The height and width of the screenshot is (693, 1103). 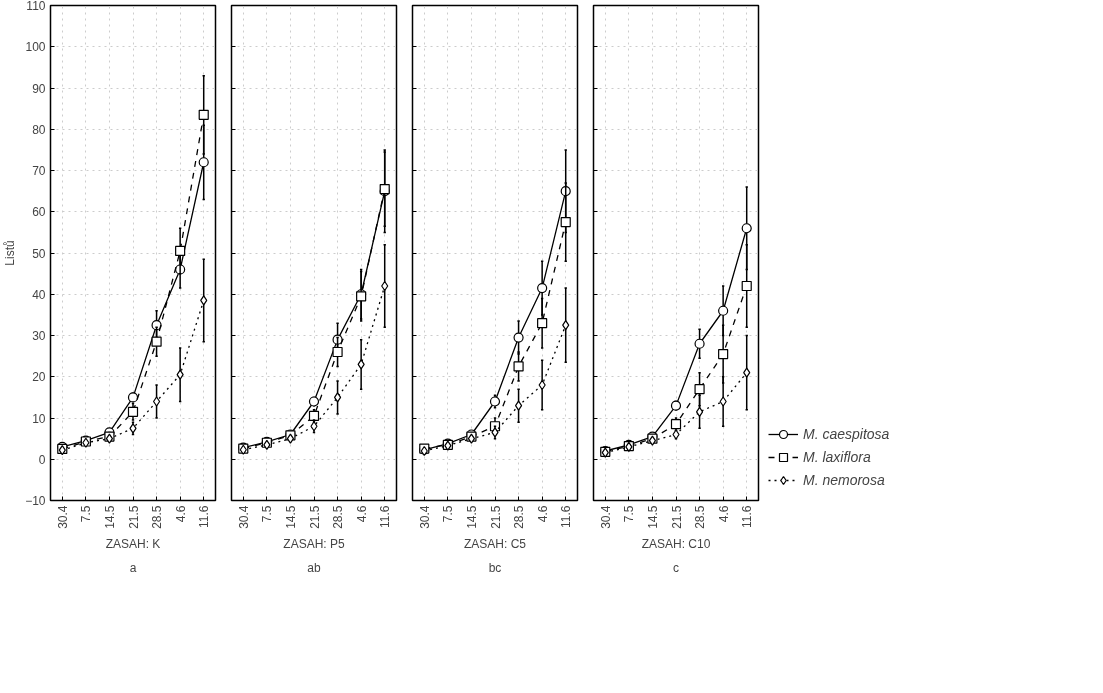 What do you see at coordinates (39, 171) in the screenshot?
I see `y-tick-label: 70` at bounding box center [39, 171].